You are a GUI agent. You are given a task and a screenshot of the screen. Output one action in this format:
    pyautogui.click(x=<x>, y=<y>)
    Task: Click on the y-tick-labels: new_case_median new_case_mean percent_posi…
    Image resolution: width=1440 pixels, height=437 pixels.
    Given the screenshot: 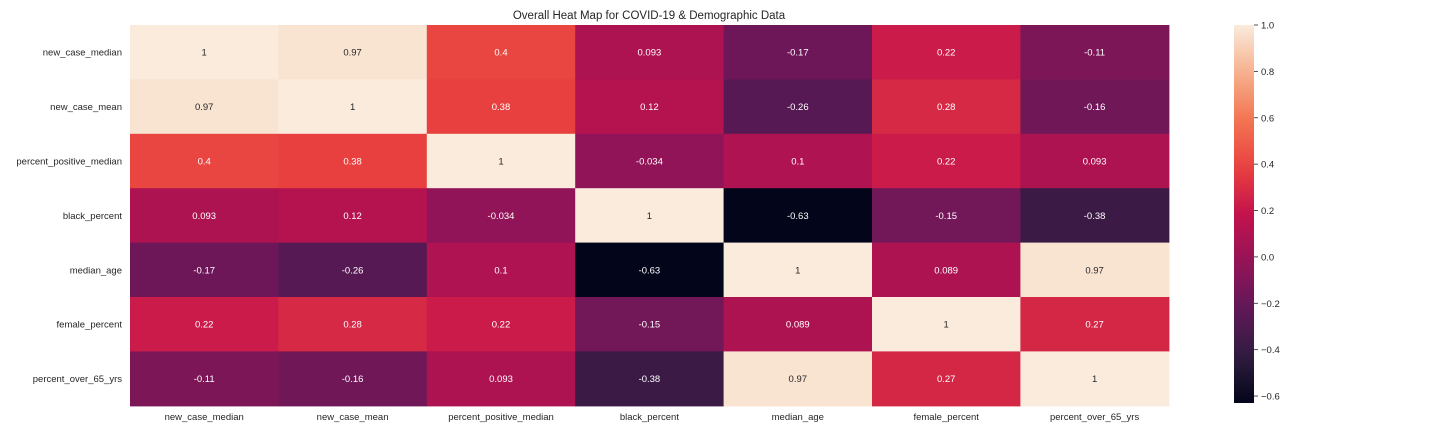 What is the action you would take?
    pyautogui.click(x=69, y=216)
    